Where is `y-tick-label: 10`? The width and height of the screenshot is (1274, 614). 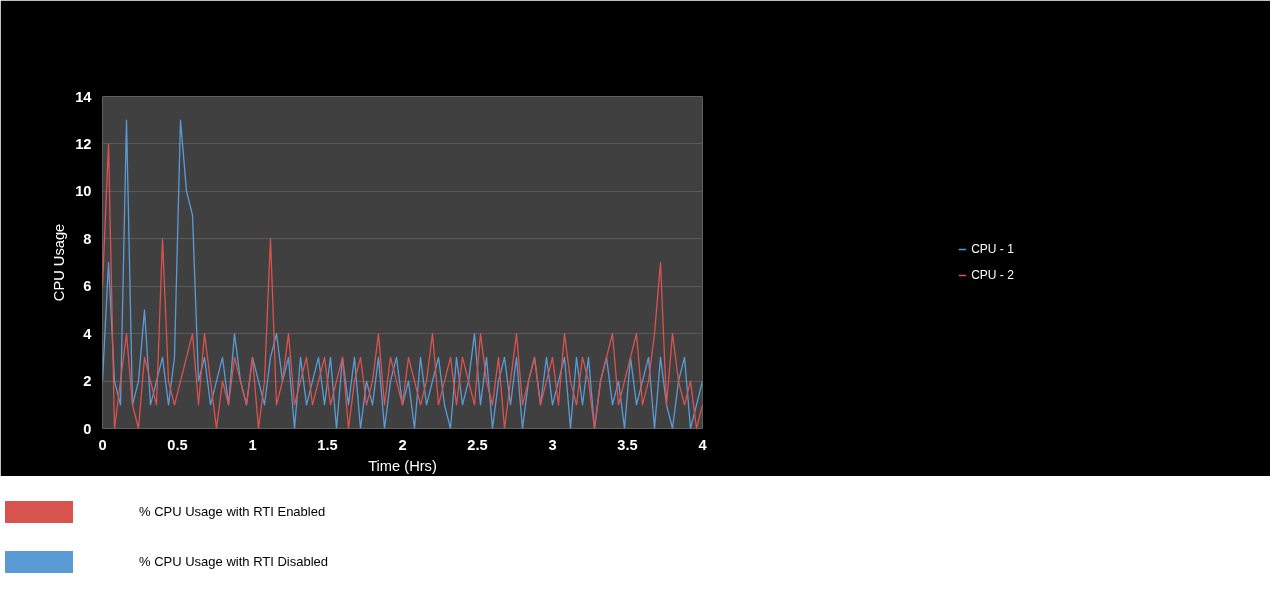
y-tick-label: 10 is located at coordinates (83, 191).